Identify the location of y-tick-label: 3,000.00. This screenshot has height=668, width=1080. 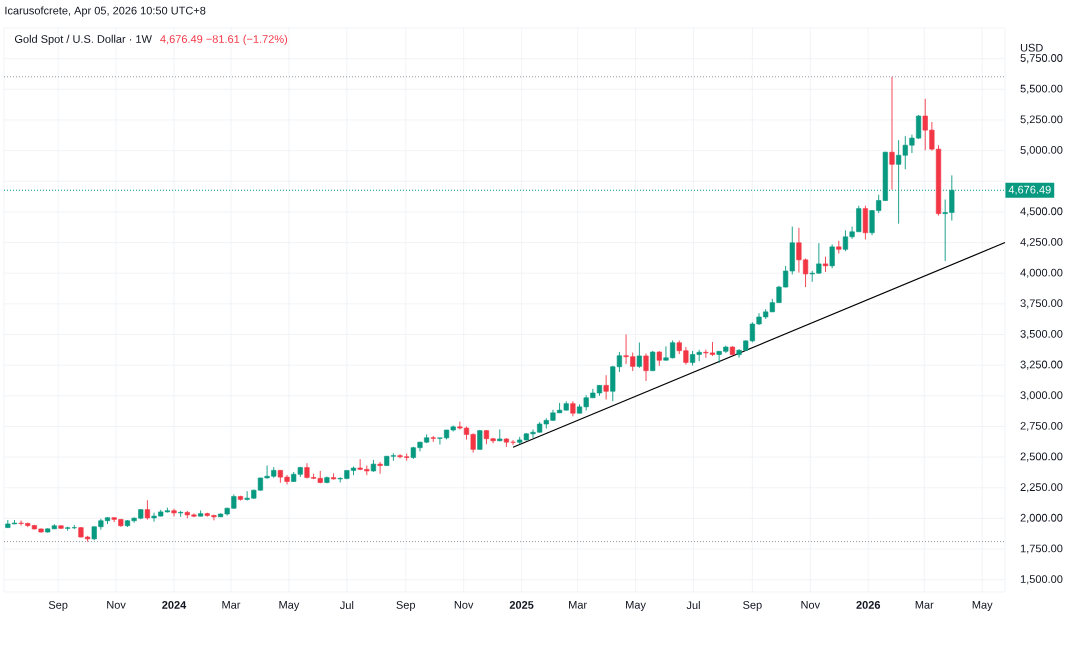
(1041, 396).